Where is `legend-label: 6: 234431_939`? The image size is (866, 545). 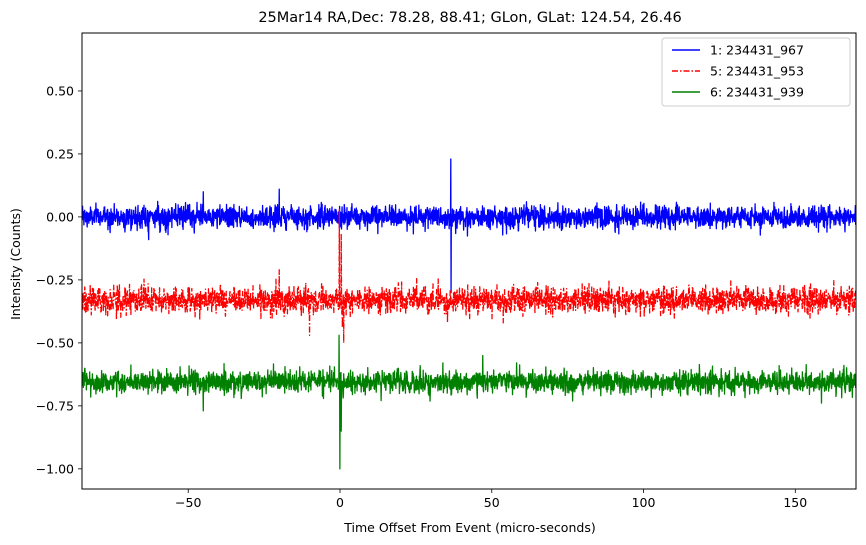 legend-label: 6: 234431_939 is located at coordinates (757, 92).